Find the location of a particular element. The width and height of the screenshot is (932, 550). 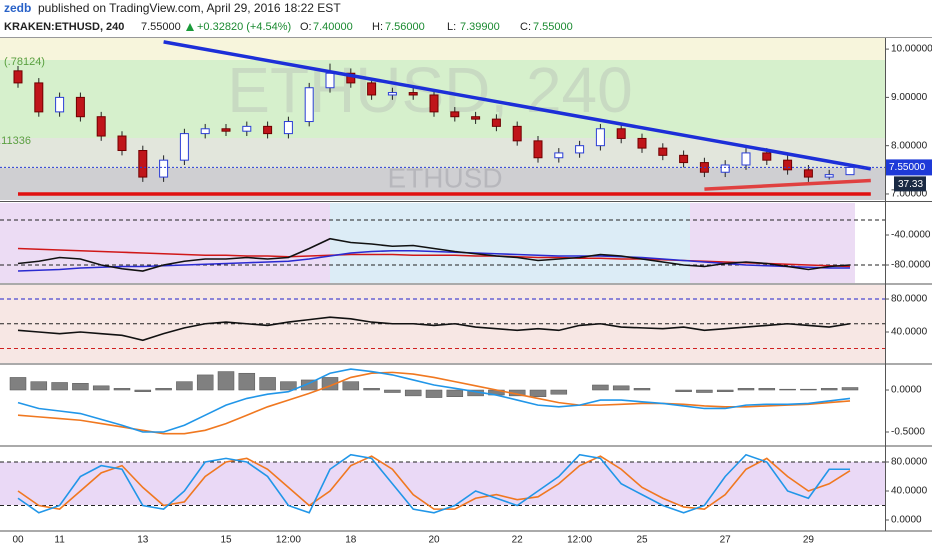

symbol: KRAKEN:ETHUSD, 240 is located at coordinates (64, 27).